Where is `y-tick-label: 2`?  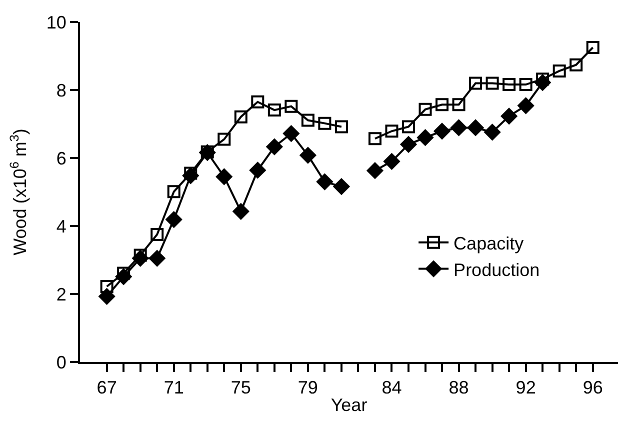 y-tick-label: 2 is located at coordinates (61, 294).